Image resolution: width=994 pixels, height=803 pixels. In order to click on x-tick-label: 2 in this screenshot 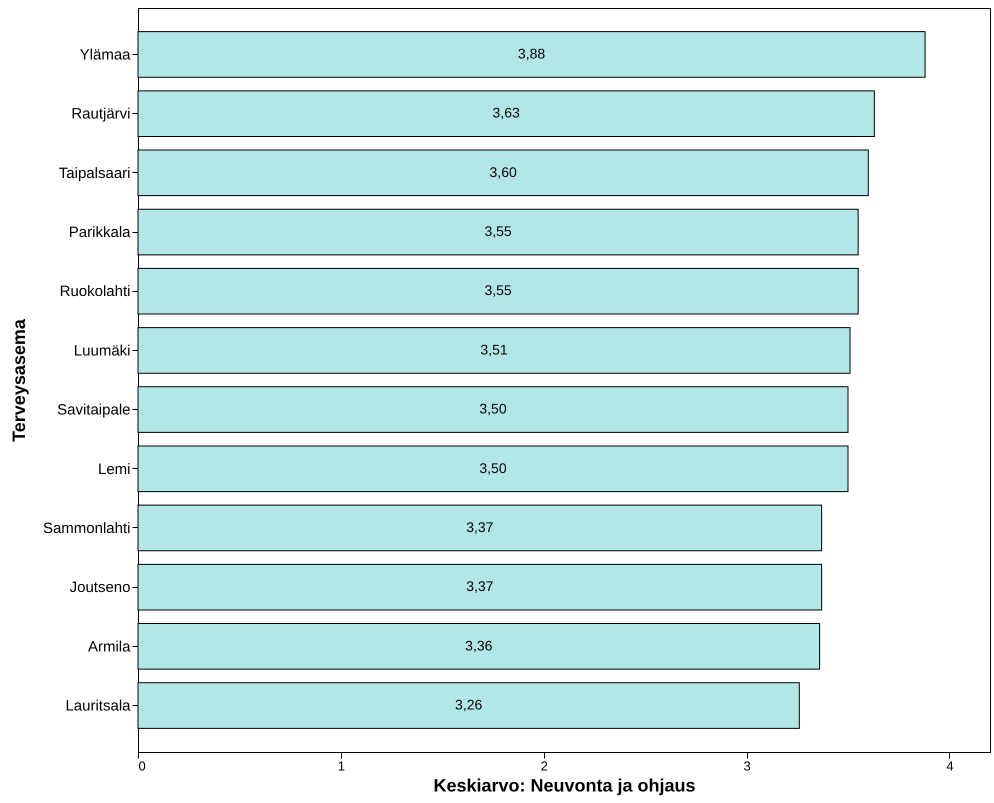, I will do `click(544, 766)`.